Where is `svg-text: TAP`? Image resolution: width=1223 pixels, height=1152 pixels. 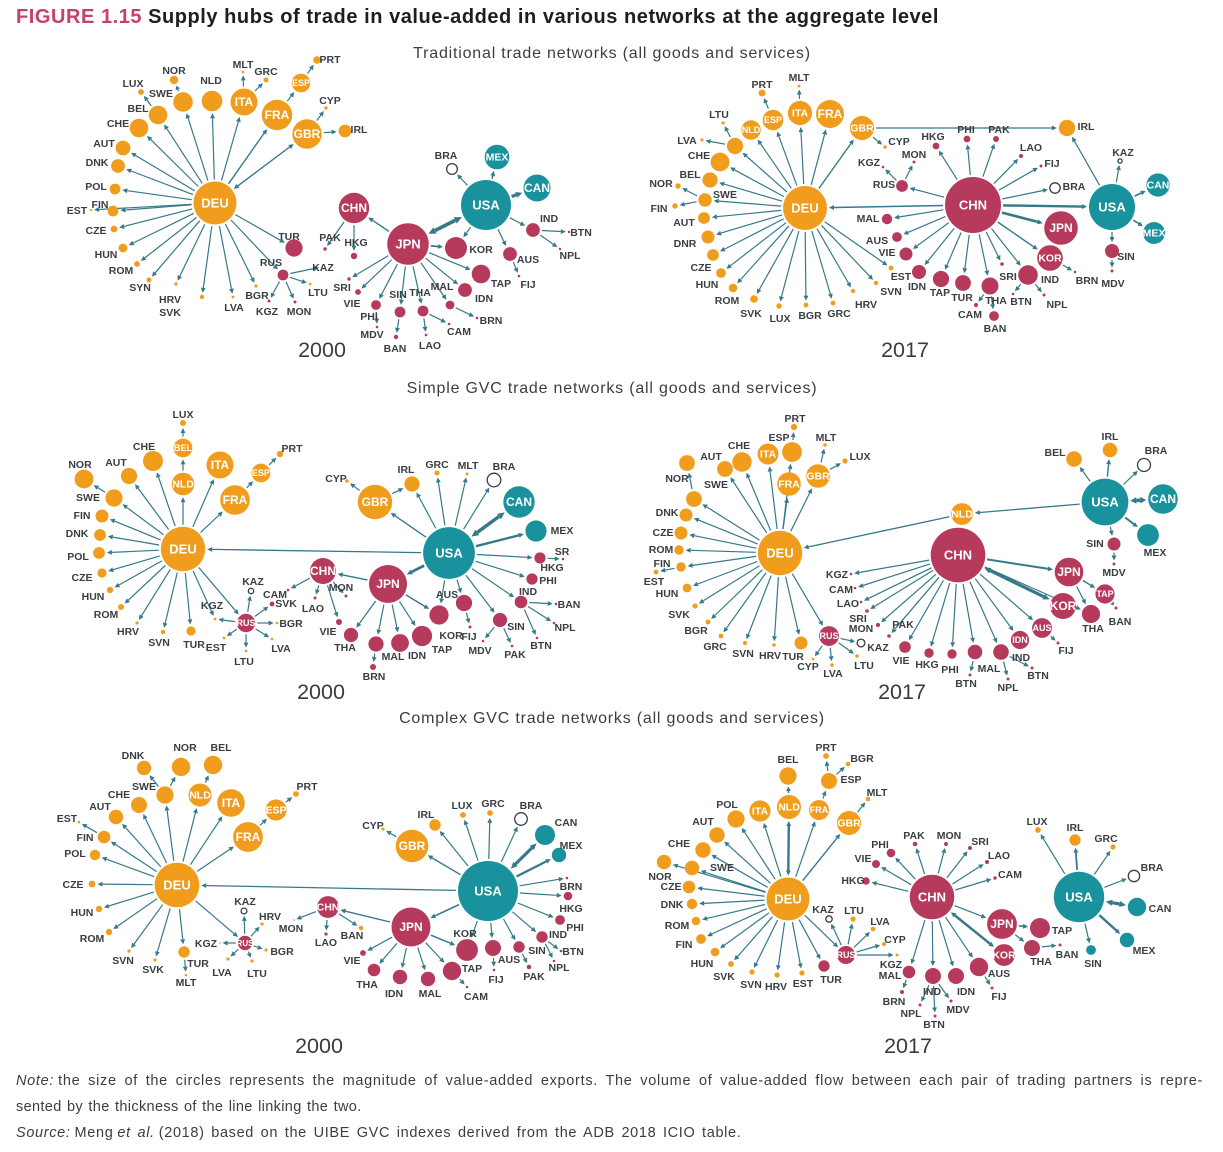 svg-text: TAP is located at coordinates (472, 969).